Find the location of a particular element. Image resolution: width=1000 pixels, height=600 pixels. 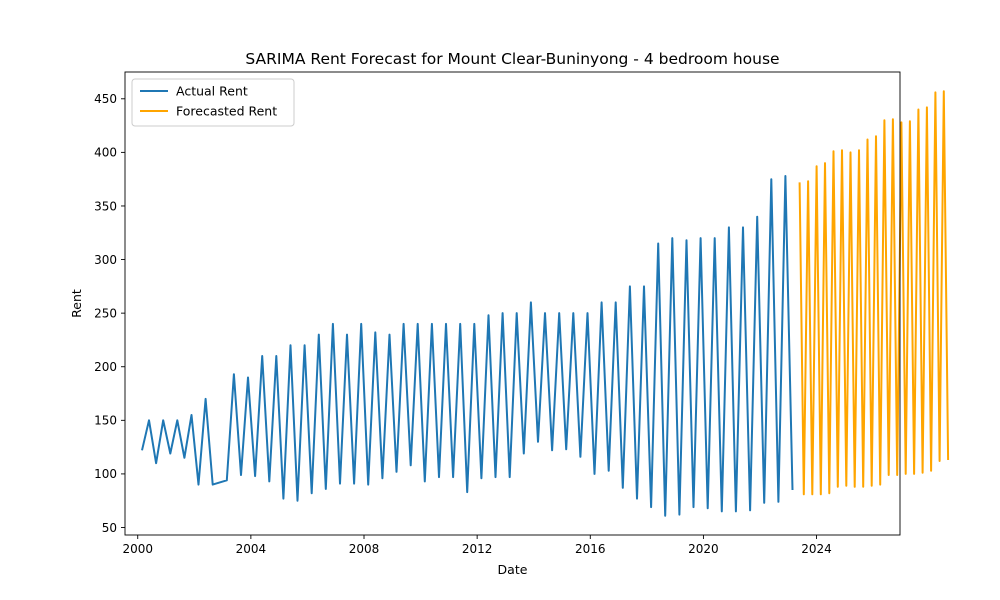

legend: Actual Rent Forecasted Rent is located at coordinates (213, 102).